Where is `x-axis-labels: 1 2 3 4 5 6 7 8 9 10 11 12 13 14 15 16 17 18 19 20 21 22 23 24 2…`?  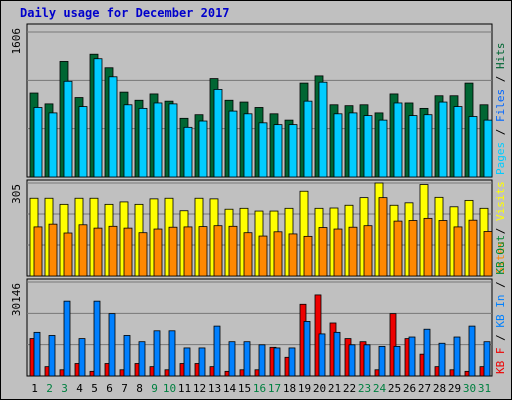 x-axis-labels: 1 2 3 4 5 6 7 8 9 10 11 12 13 14 15 16 17 18 19 20 21 22 23 24 2… is located at coordinates (261, 388).